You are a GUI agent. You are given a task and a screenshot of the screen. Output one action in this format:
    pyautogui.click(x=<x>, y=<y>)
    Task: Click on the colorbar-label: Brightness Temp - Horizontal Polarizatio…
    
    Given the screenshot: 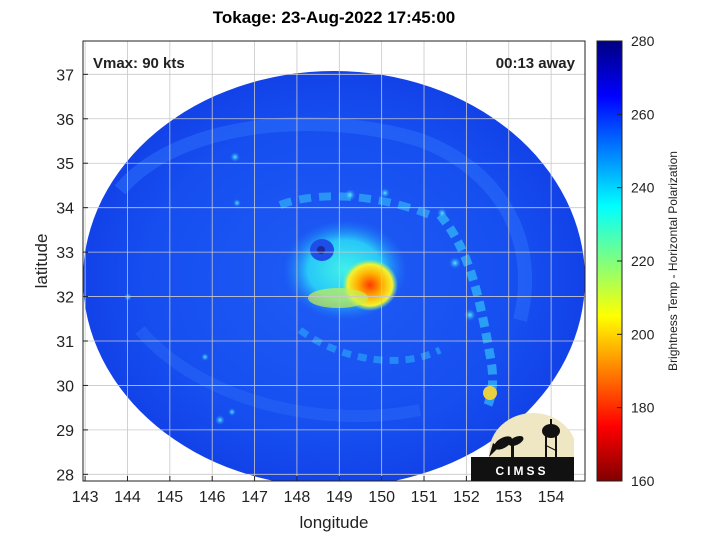 What is the action you would take?
    pyautogui.click(x=673, y=261)
    